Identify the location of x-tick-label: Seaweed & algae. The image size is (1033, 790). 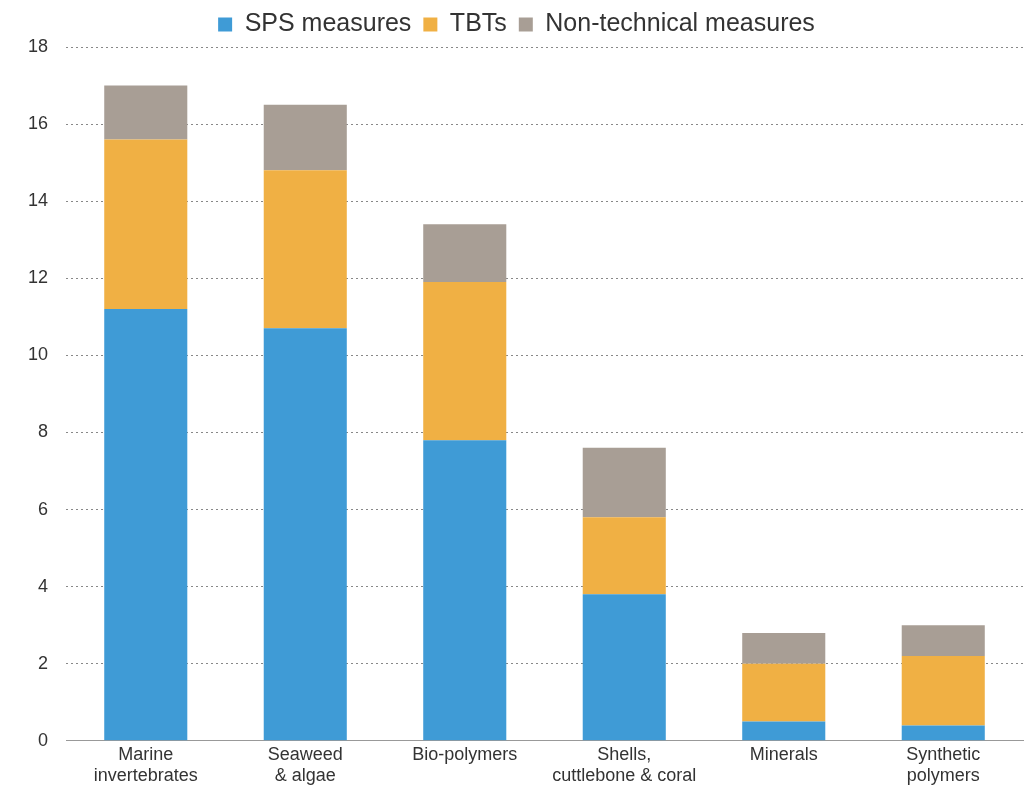
(305, 764).